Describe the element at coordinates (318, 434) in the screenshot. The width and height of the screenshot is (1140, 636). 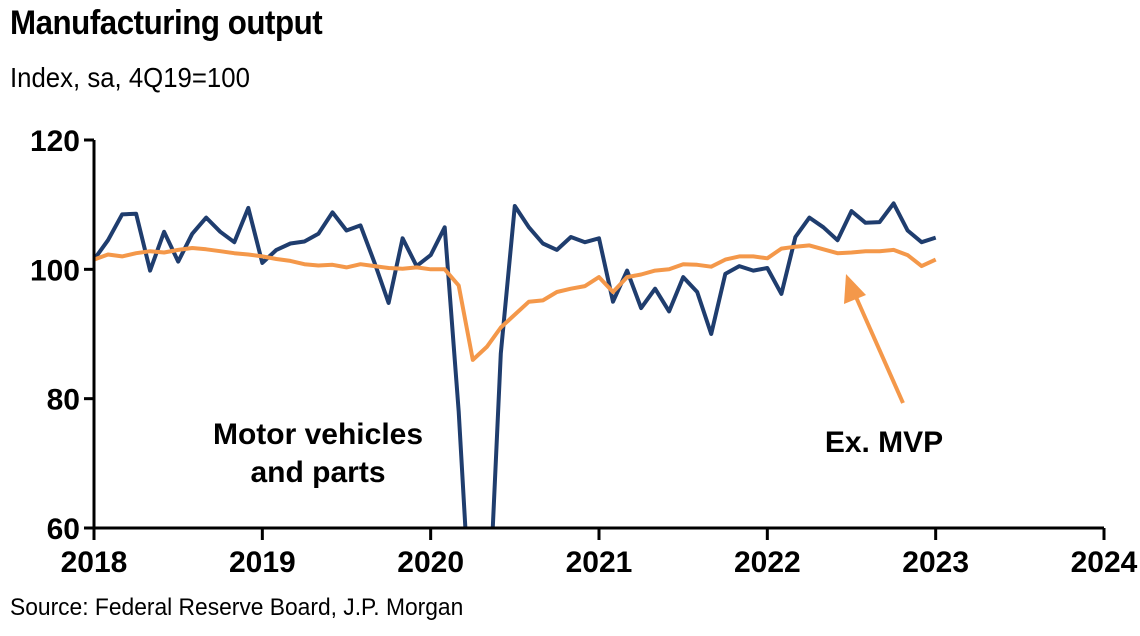
I see `annotation-motor-vehicles: Motor vehicles` at that location.